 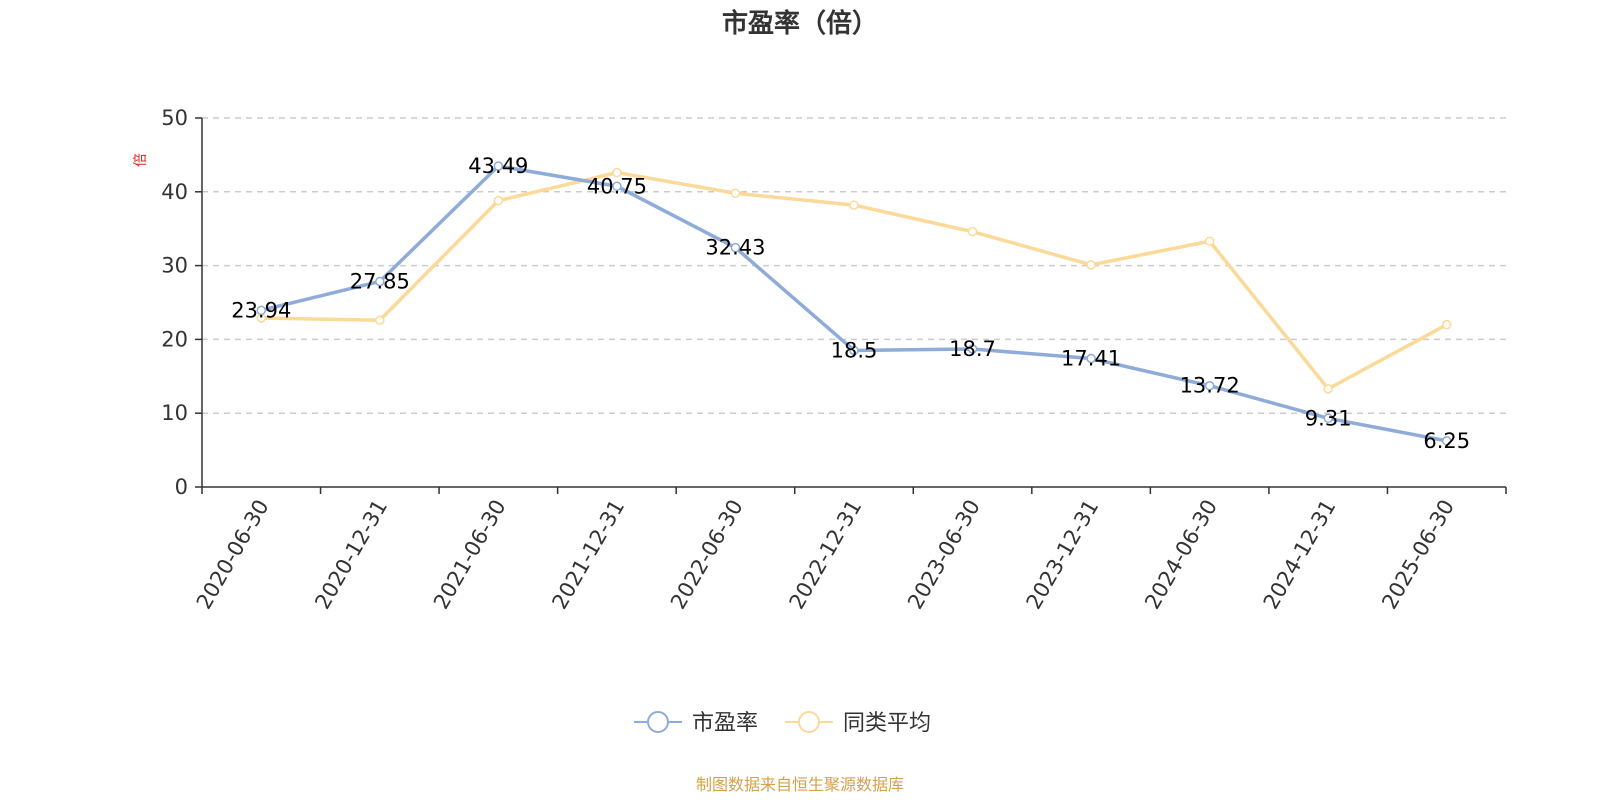 What do you see at coordinates (1063, 555) in the screenshot?
I see `x-tick-label: 2023-12-31` at bounding box center [1063, 555].